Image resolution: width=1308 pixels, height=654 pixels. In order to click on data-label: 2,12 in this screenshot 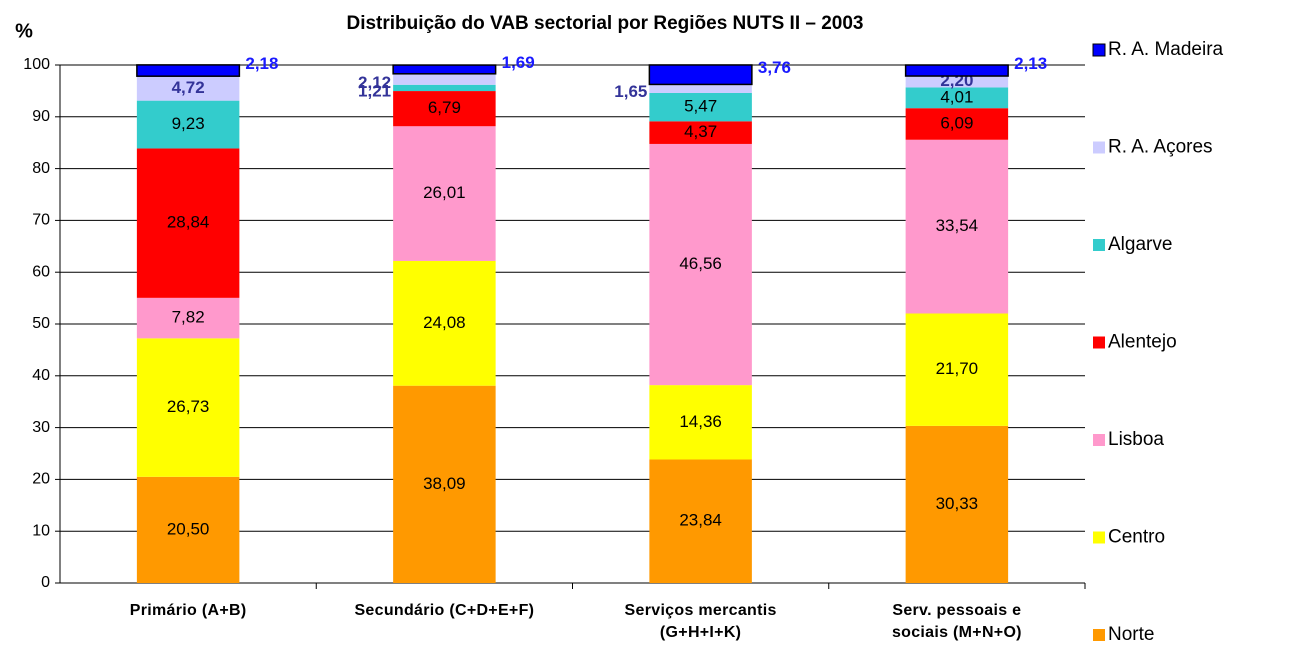, I will do `click(374, 82)`.